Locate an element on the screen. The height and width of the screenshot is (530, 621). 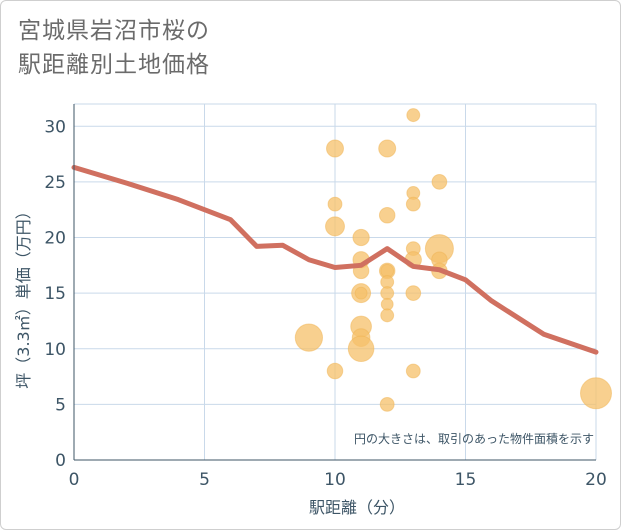
x-axis-title: 駅距離（分） is located at coordinates (357, 507).